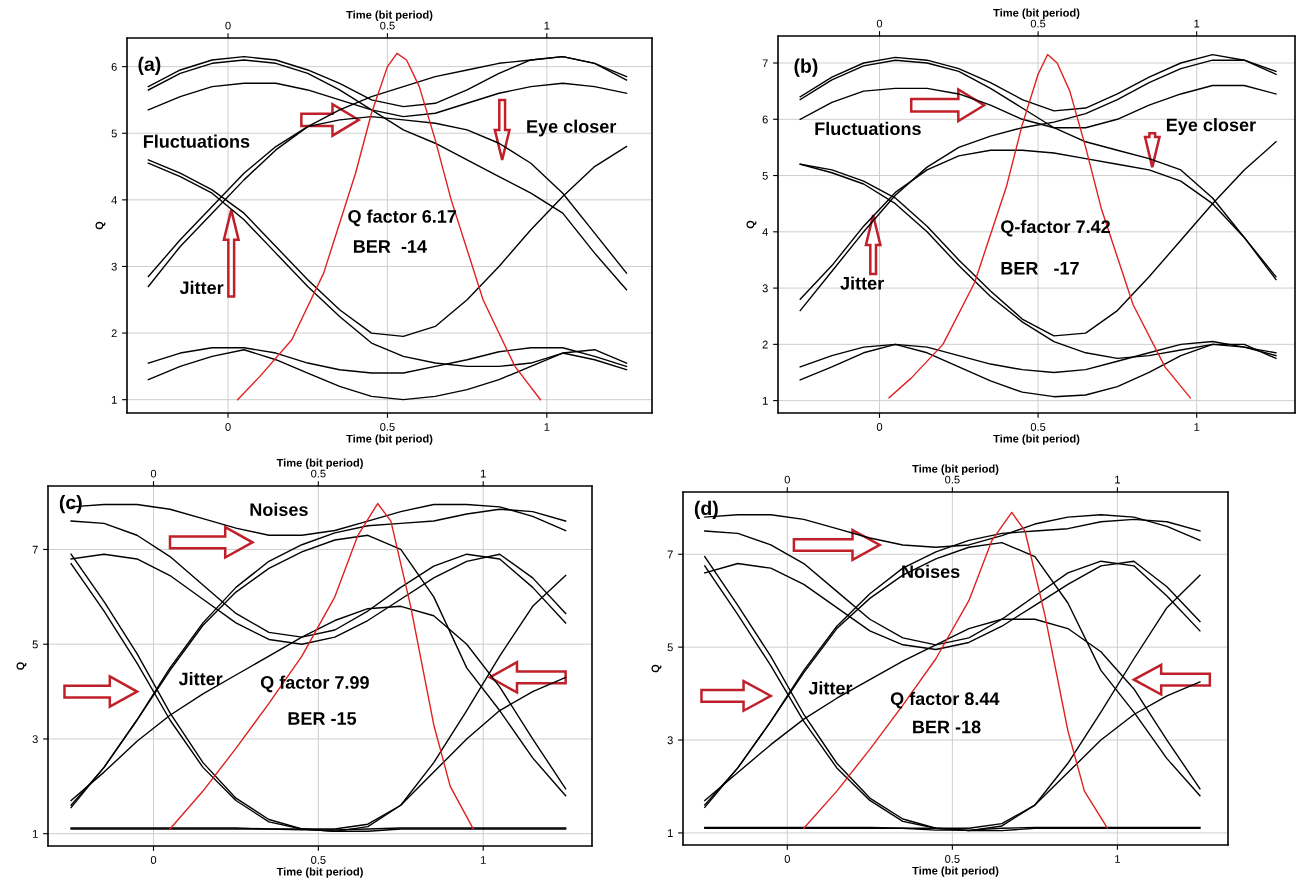 The height and width of the screenshot is (883, 1315). Describe the element at coordinates (706, 509) in the screenshot. I see `annotation: (d)` at that location.